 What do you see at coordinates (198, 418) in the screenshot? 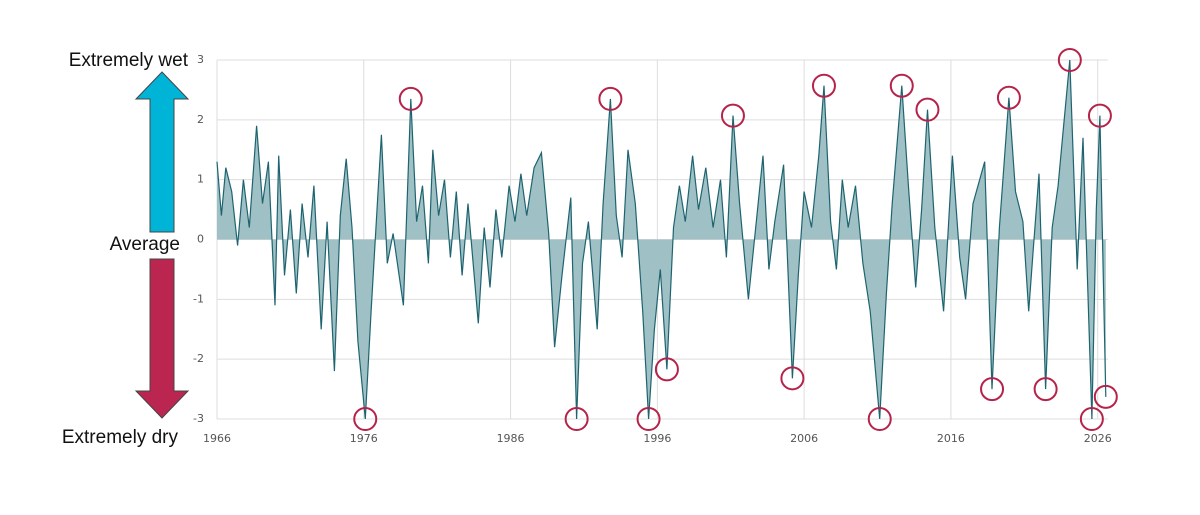
I see `y-tick-label: -3` at bounding box center [198, 418].